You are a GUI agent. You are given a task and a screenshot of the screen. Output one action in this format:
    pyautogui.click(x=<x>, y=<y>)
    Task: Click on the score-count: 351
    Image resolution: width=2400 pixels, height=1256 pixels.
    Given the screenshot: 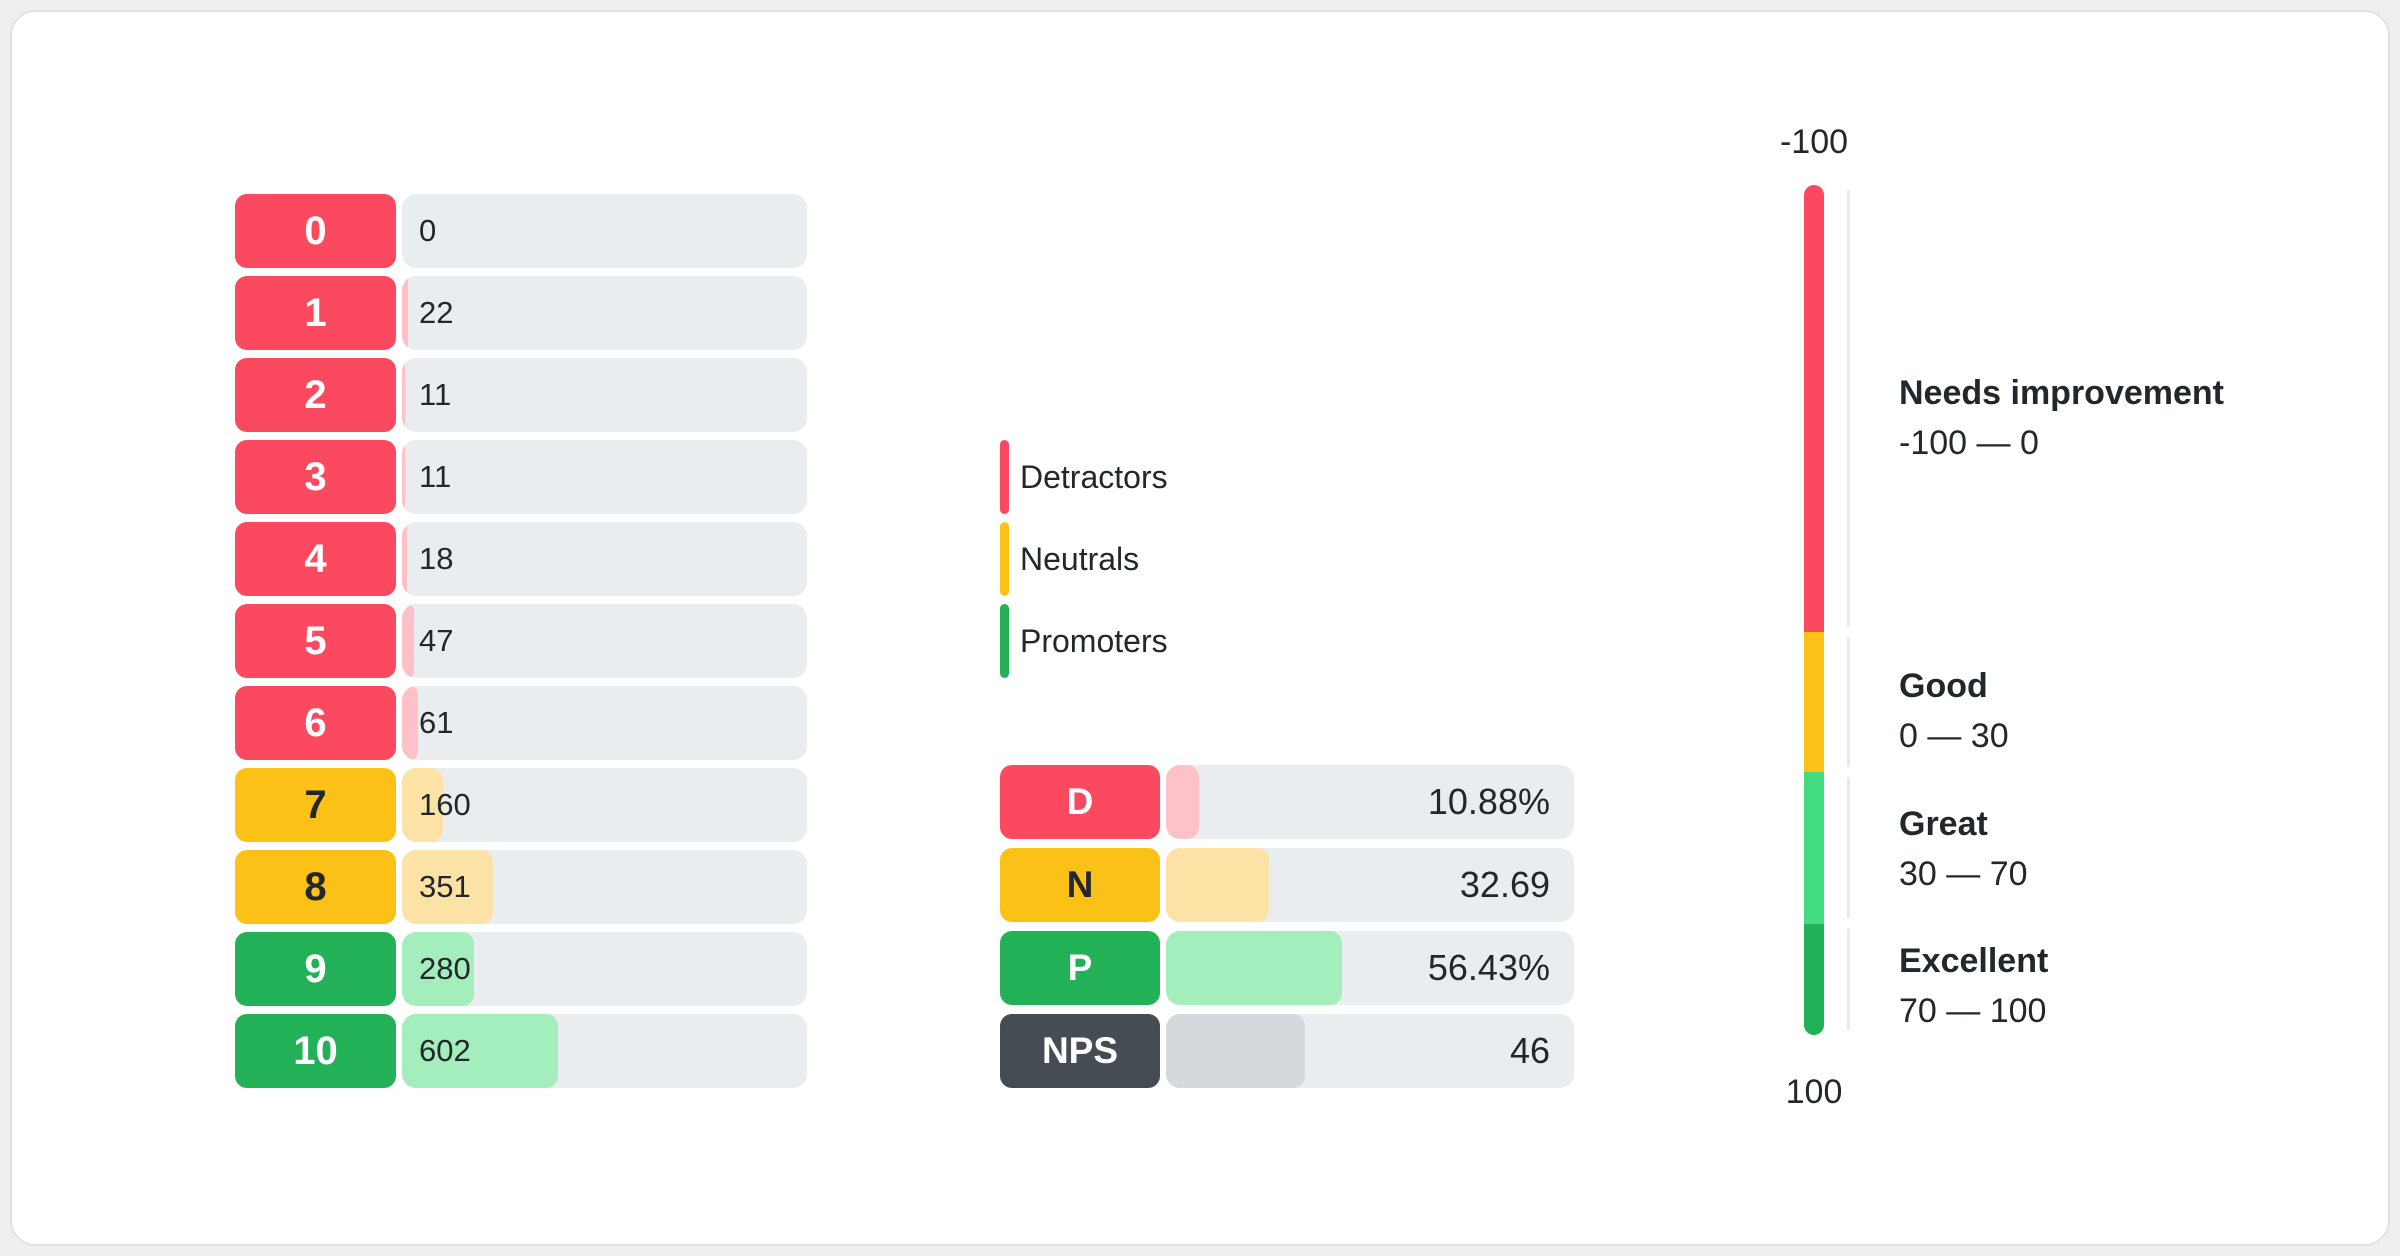 What is the action you would take?
    pyautogui.click(x=445, y=886)
    